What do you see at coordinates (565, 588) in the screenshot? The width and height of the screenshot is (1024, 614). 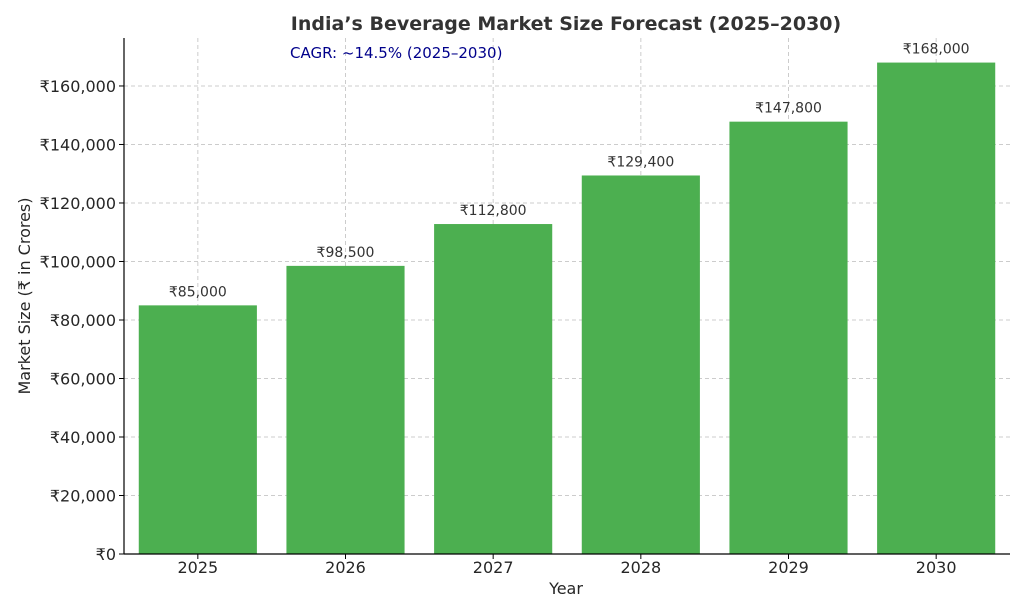 I see `x-axis-label: Year` at bounding box center [565, 588].